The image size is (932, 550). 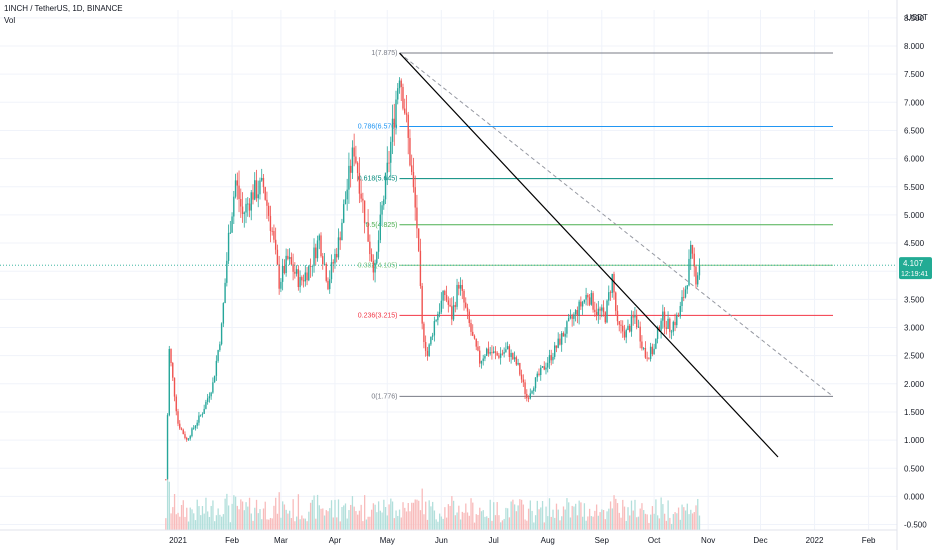 What do you see at coordinates (384, 396) in the screenshot?
I see `fib-level-label: 0(1.776)` at bounding box center [384, 396].